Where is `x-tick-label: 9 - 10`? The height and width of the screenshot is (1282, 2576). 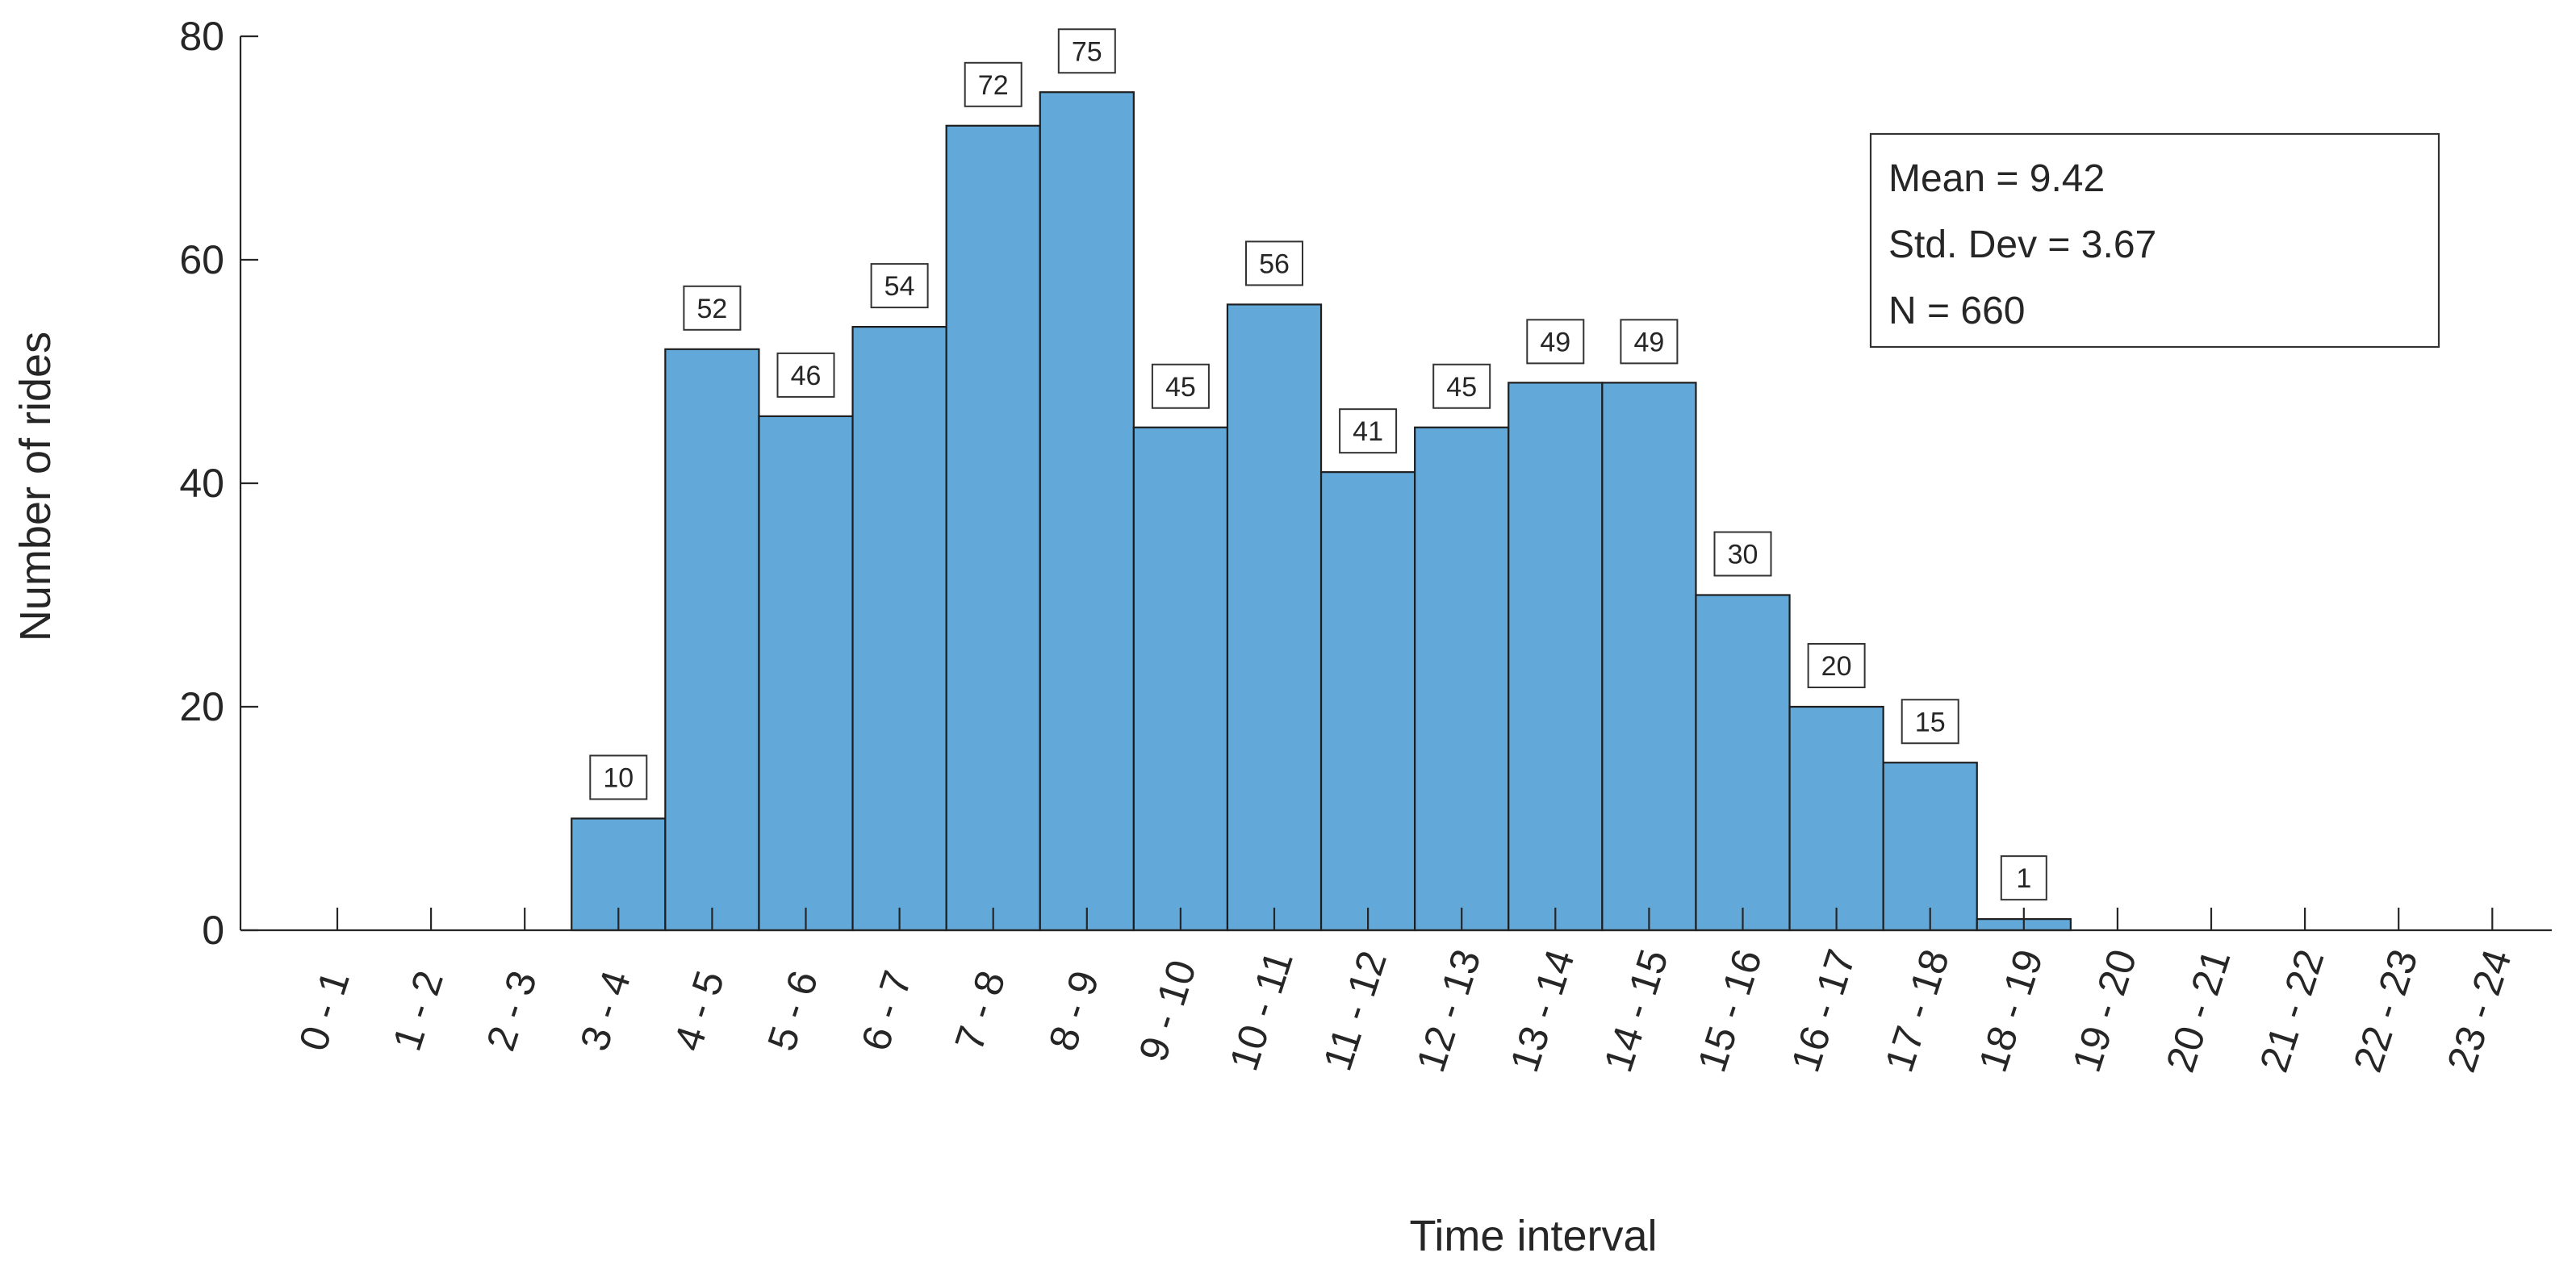 x-tick-label: 9 - 10 is located at coordinates (1167, 1010).